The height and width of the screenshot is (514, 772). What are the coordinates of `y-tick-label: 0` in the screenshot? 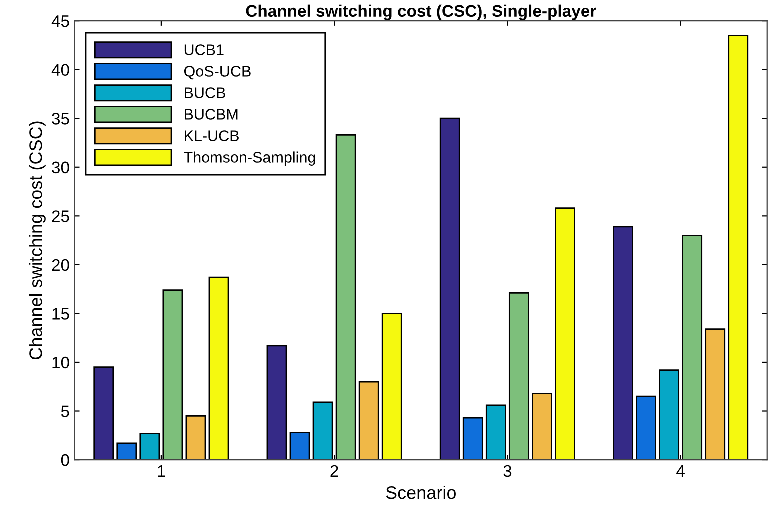 It's located at (65, 460).